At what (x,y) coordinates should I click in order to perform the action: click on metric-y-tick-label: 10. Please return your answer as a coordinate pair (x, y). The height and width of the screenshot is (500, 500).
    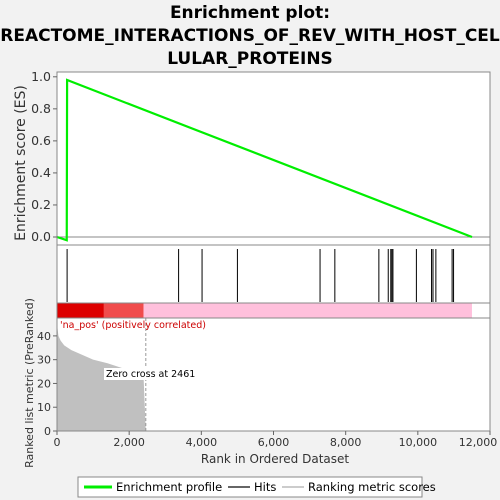
    Looking at the image, I should click on (44, 407).